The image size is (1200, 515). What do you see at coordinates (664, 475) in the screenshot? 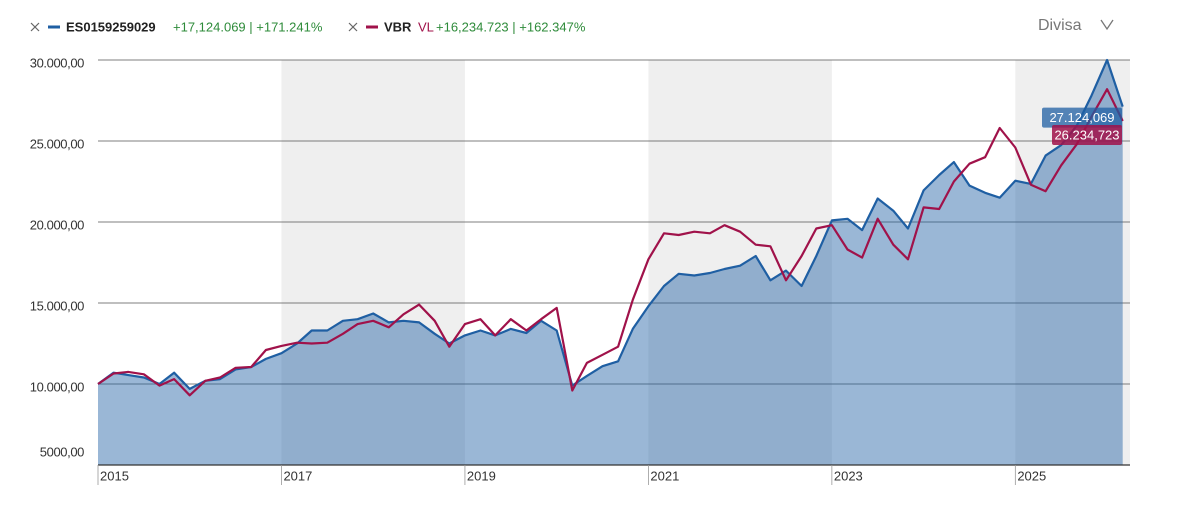
I see `x-tick-label: 2021` at bounding box center [664, 475].